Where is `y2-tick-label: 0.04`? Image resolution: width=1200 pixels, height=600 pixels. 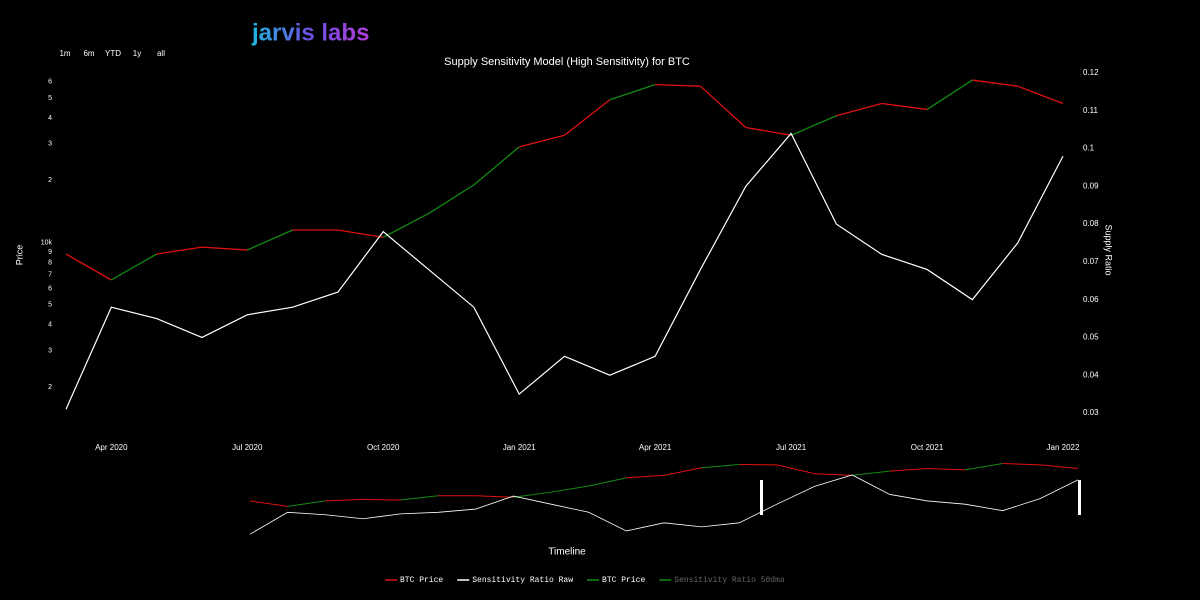
y2-tick-label: 0.04 is located at coordinates (1091, 374).